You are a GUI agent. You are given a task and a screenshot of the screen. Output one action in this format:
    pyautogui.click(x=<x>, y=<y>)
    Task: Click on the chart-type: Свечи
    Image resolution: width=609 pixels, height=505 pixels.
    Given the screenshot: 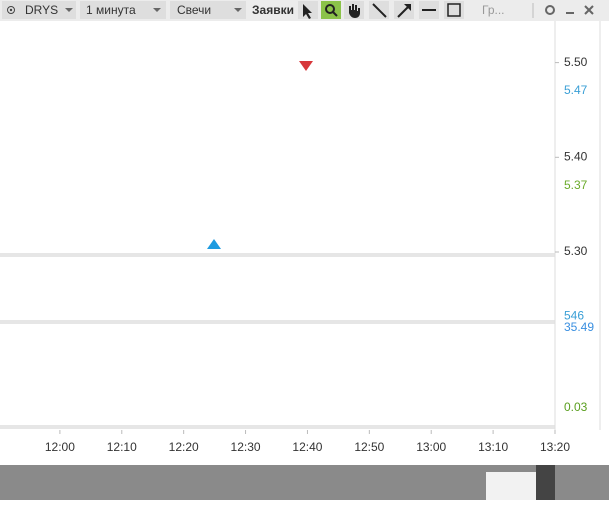 What is the action you would take?
    pyautogui.click(x=194, y=10)
    